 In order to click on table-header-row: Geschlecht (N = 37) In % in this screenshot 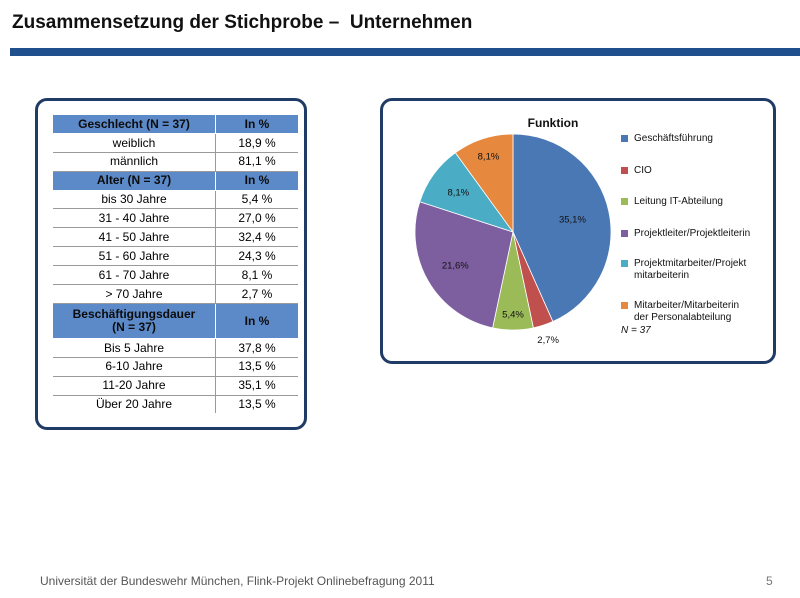, I will do `click(175, 124)`.